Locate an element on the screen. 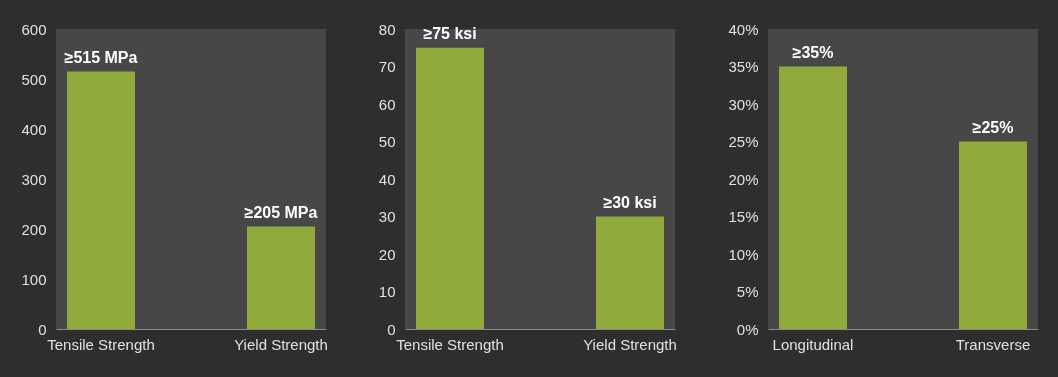 The image size is (1058, 377). y-tick-label: 25% is located at coordinates (743, 141).